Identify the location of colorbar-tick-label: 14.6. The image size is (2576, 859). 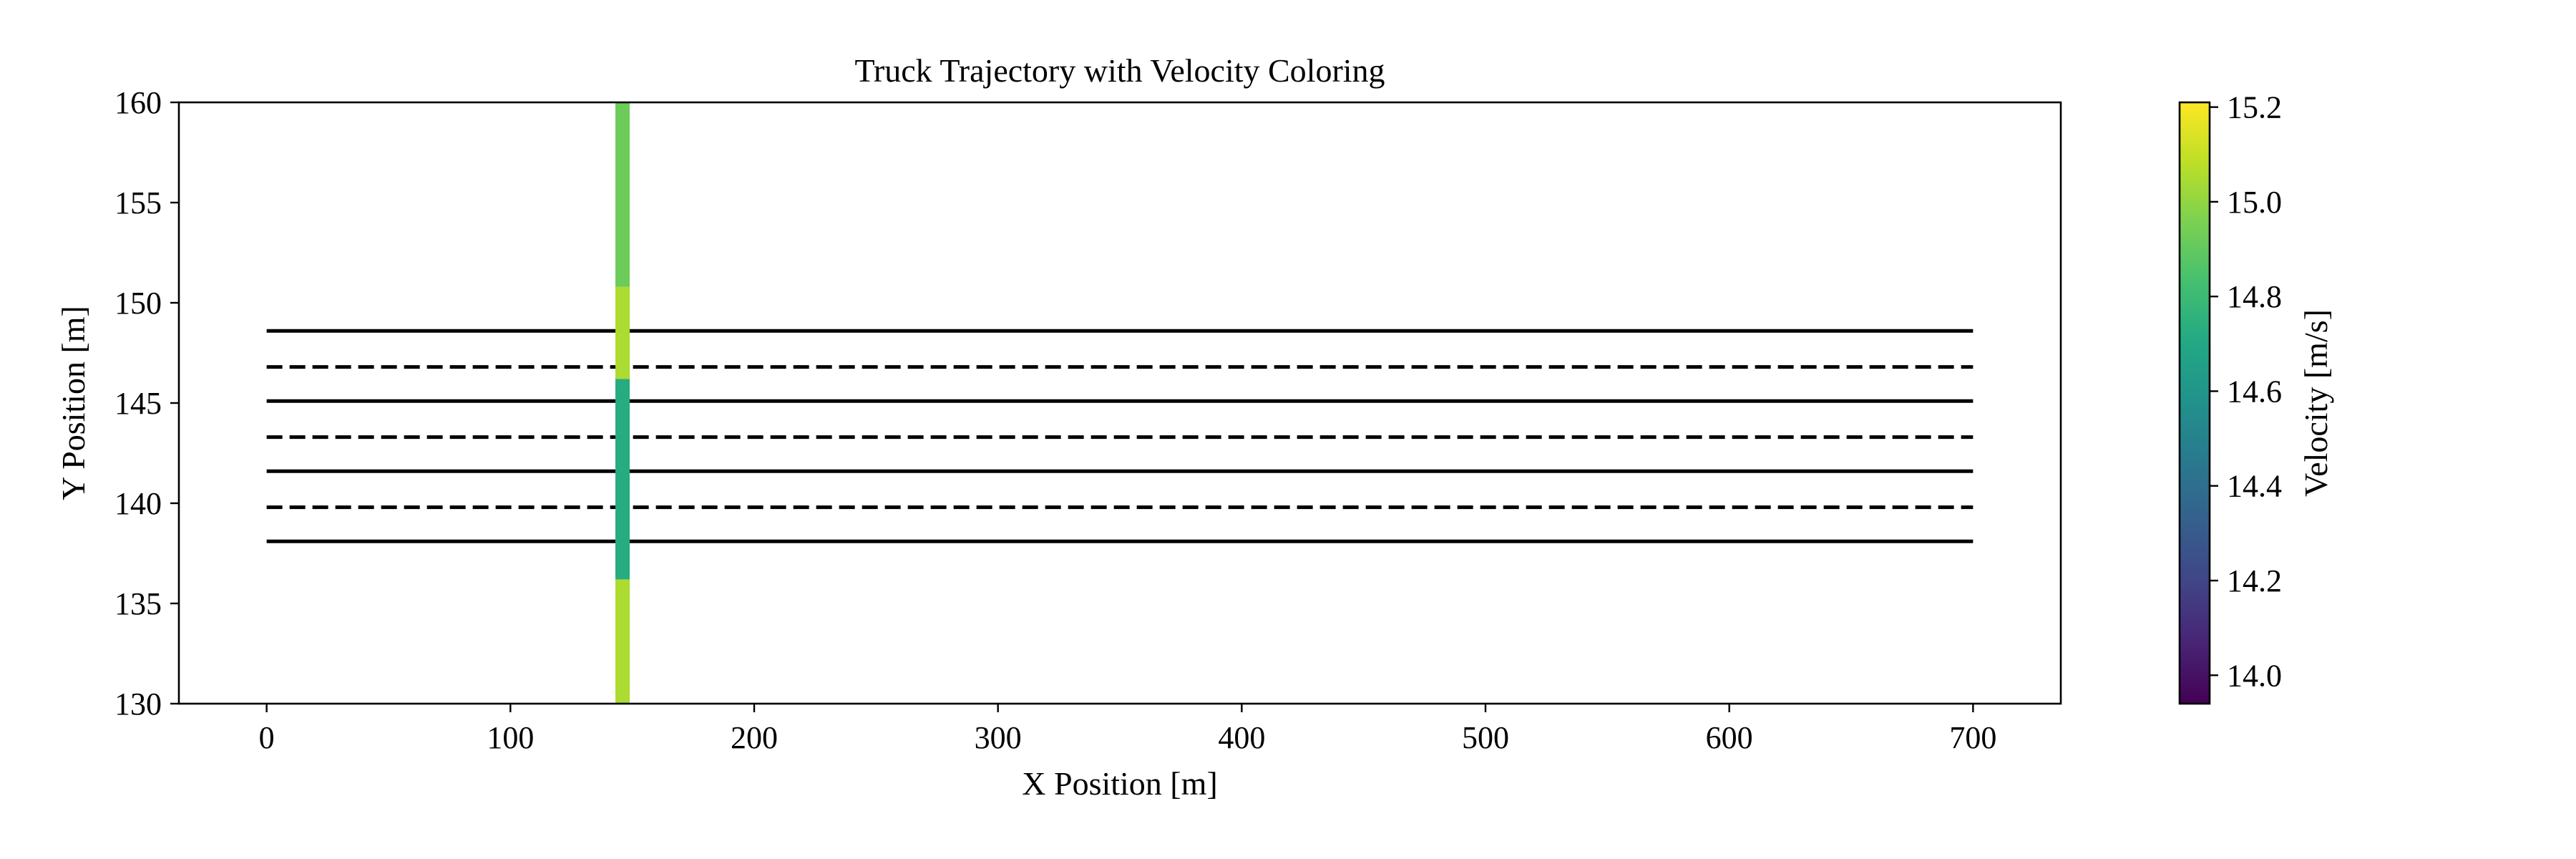
(2254, 391).